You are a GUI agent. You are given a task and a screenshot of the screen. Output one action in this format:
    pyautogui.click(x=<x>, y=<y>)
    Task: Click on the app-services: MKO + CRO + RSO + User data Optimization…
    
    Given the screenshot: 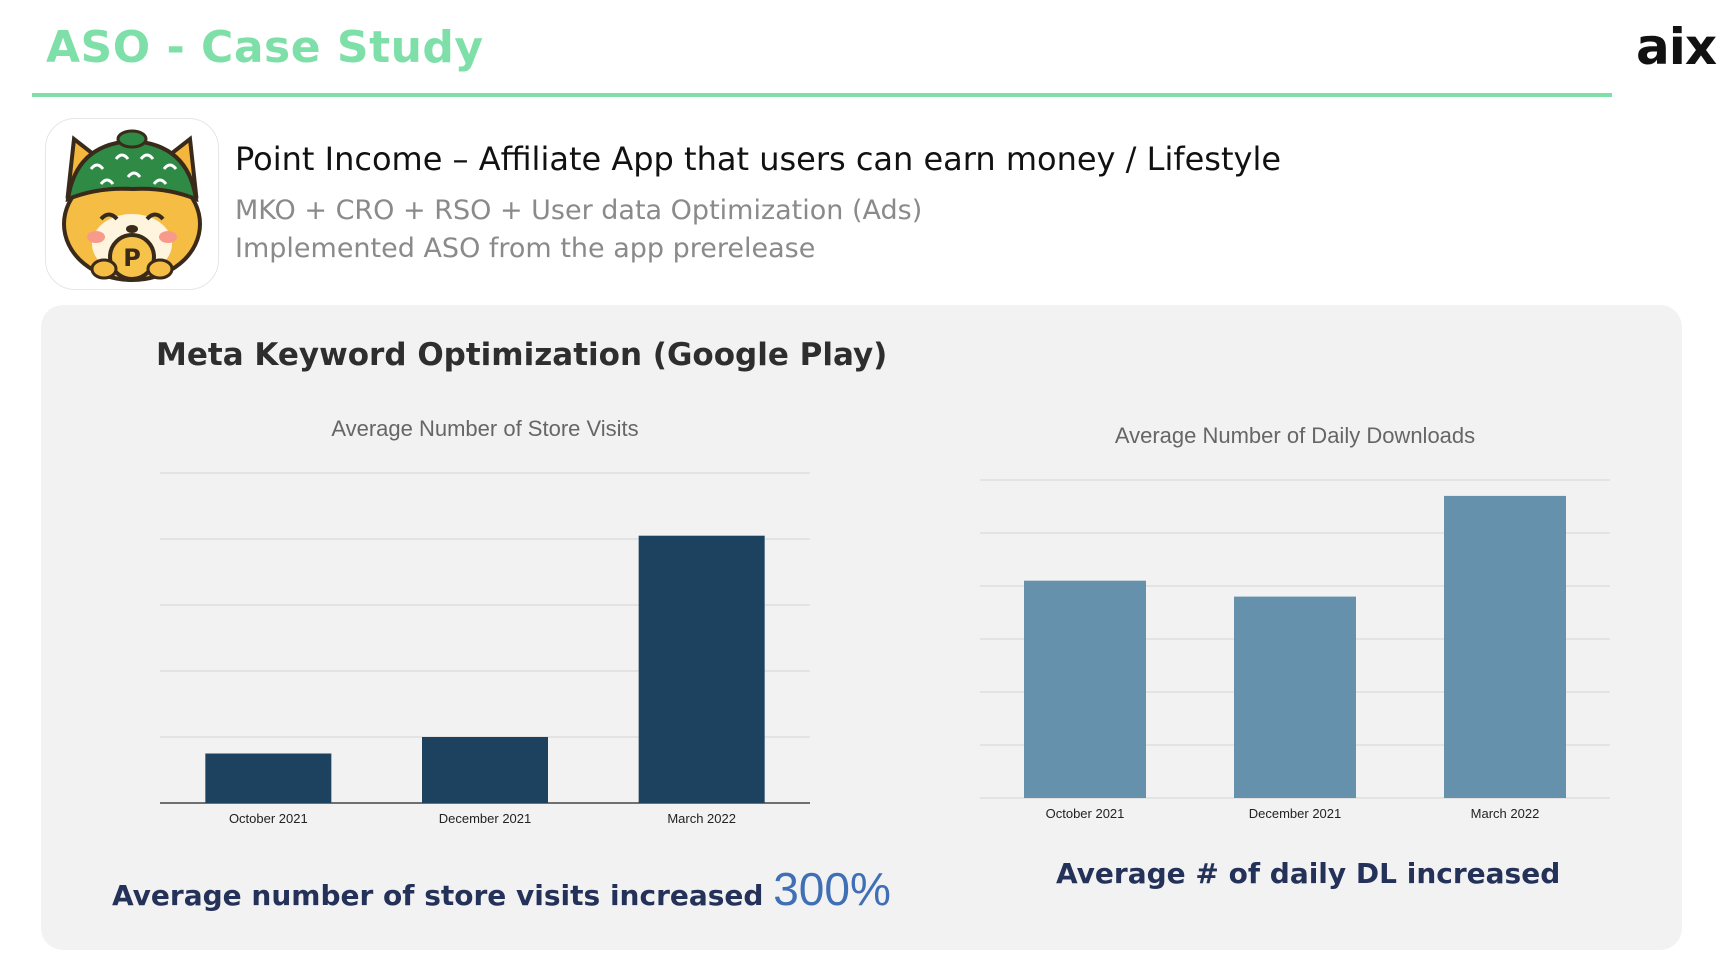 What is the action you would take?
    pyautogui.click(x=579, y=210)
    